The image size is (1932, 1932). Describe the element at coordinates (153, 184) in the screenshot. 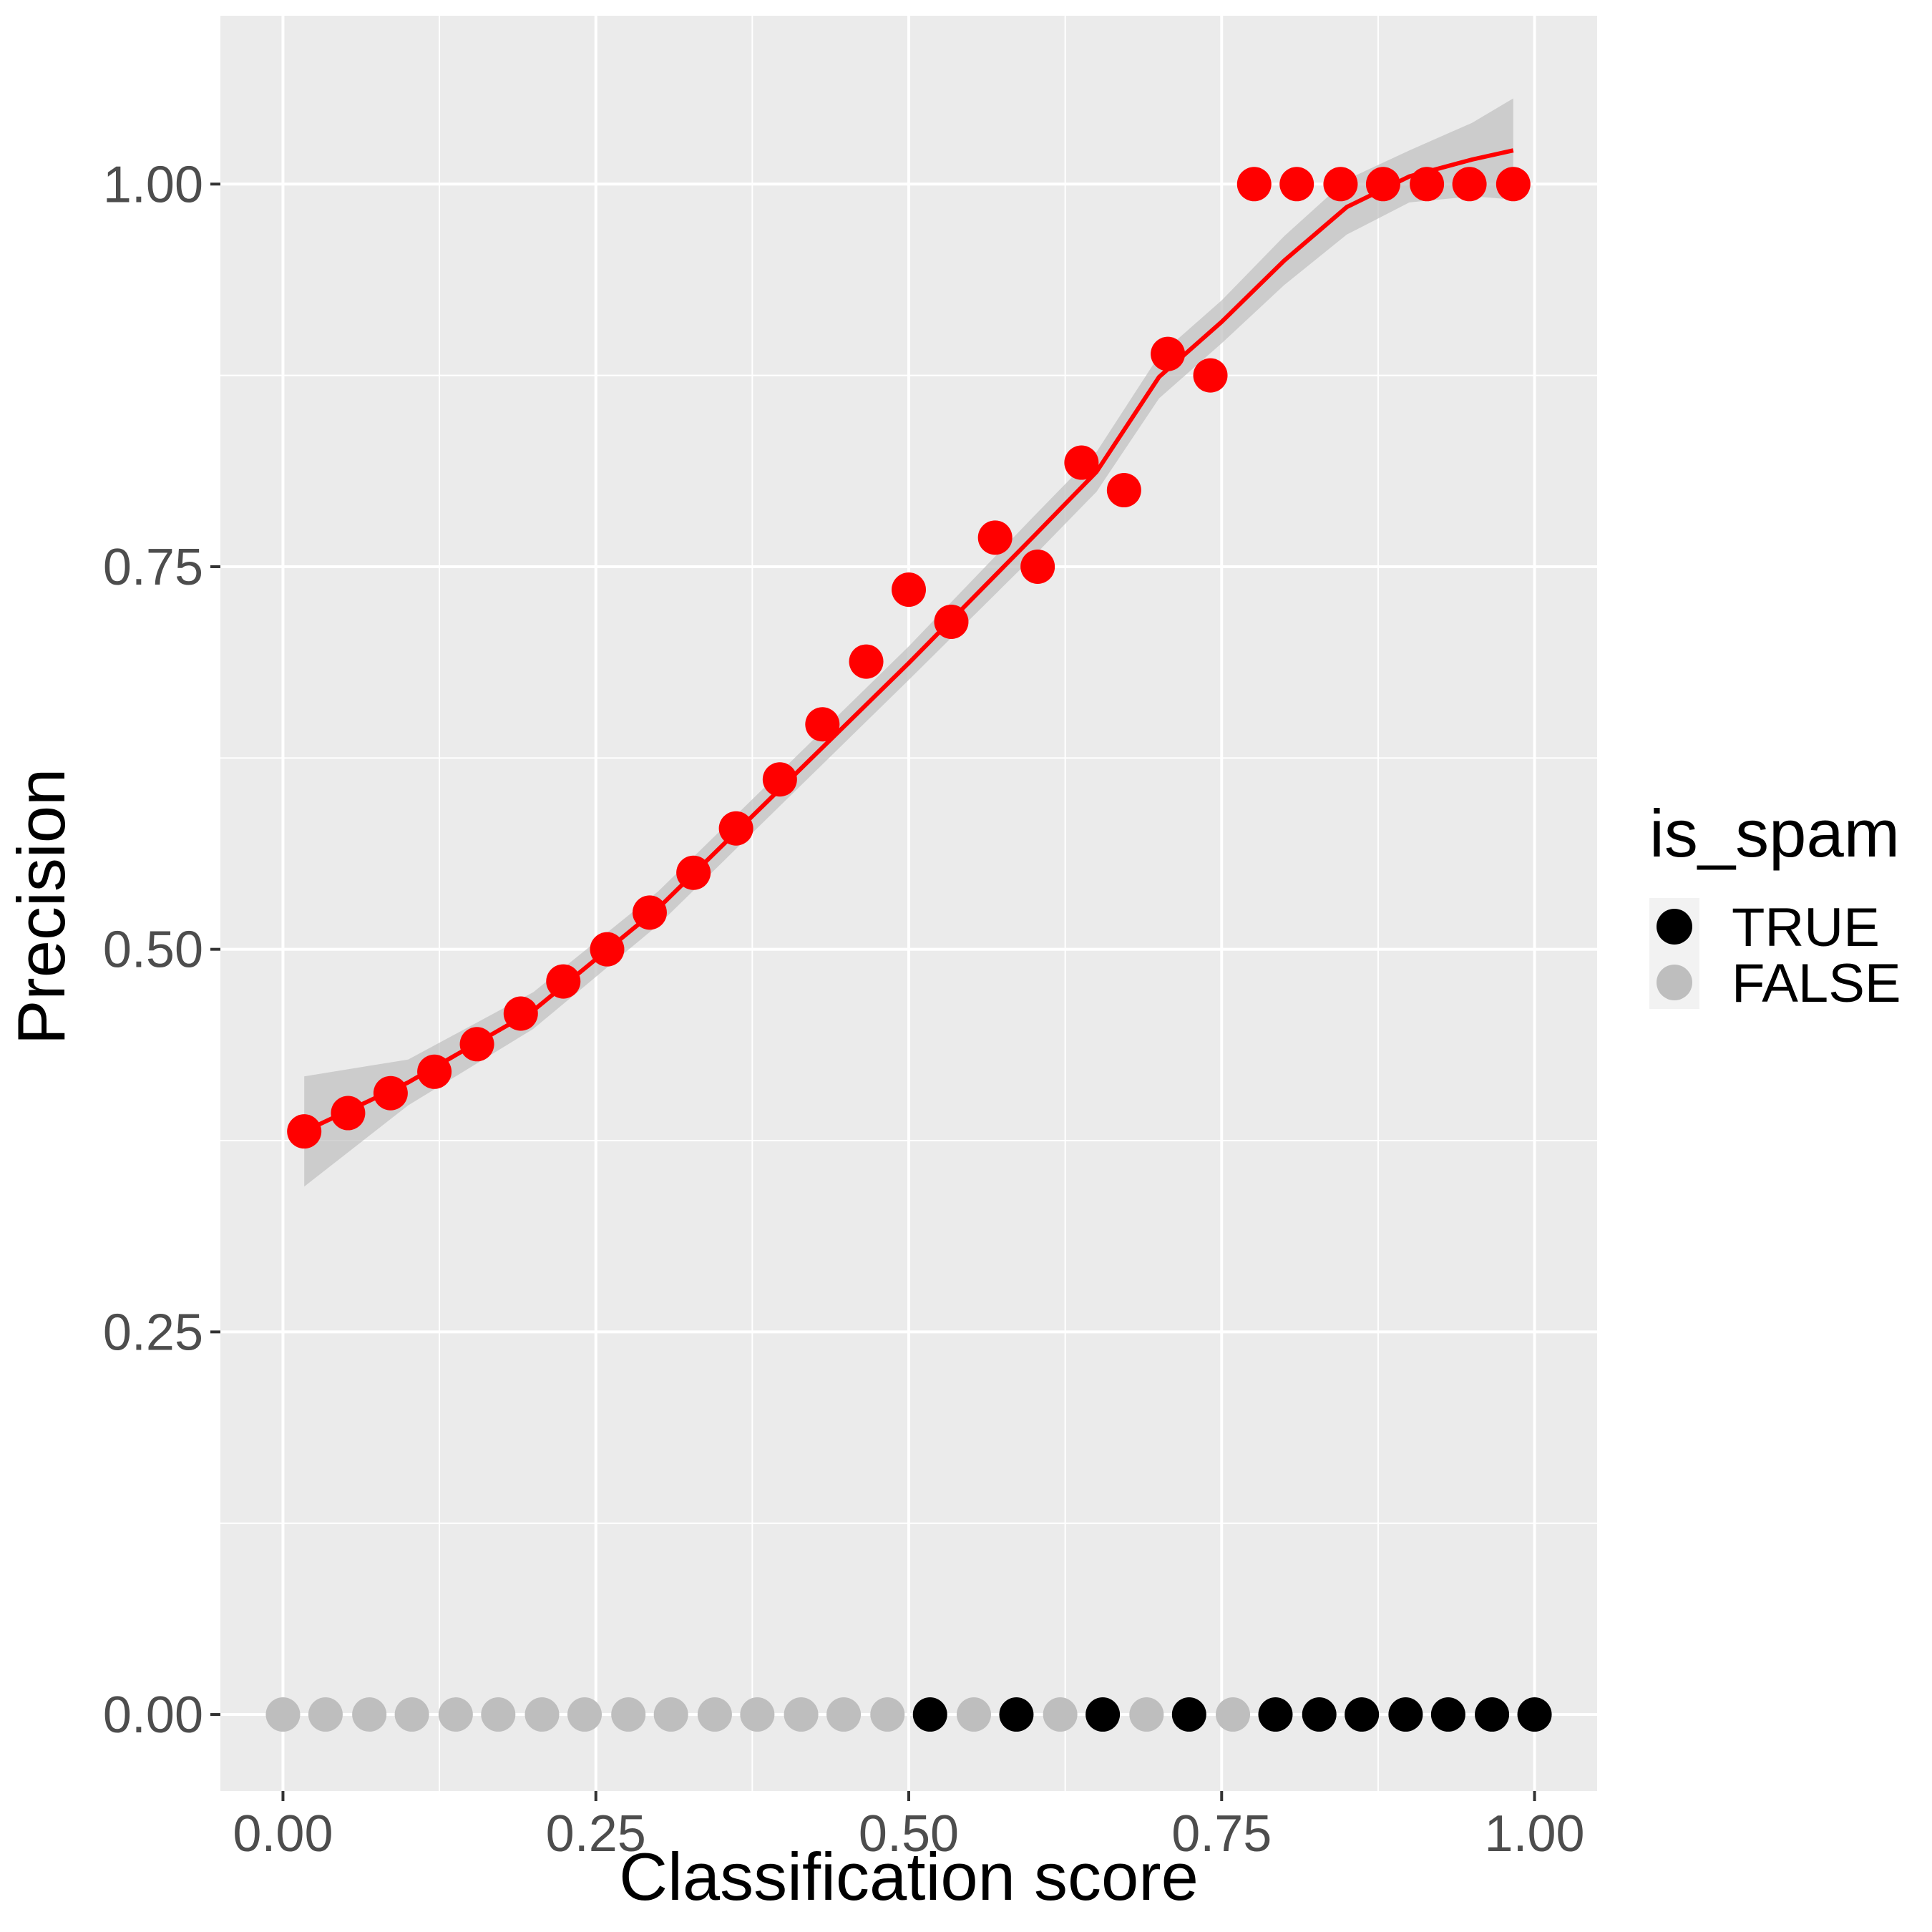

I see `y-tick-label: 1.00` at that location.